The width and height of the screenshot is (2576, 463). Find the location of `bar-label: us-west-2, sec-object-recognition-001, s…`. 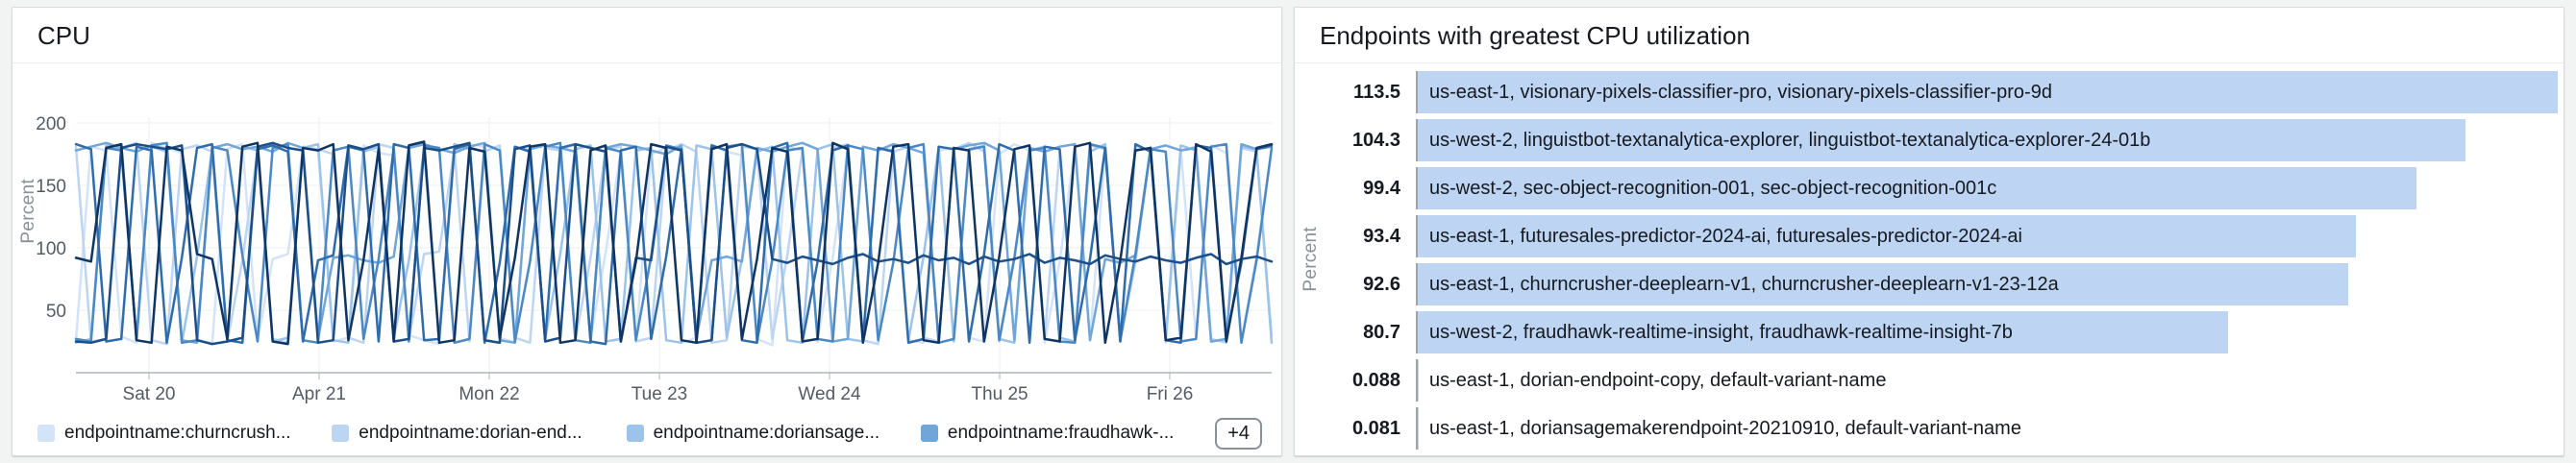

bar-label: us-west-2, sec-object-recognition-001, s… is located at coordinates (1713, 188).